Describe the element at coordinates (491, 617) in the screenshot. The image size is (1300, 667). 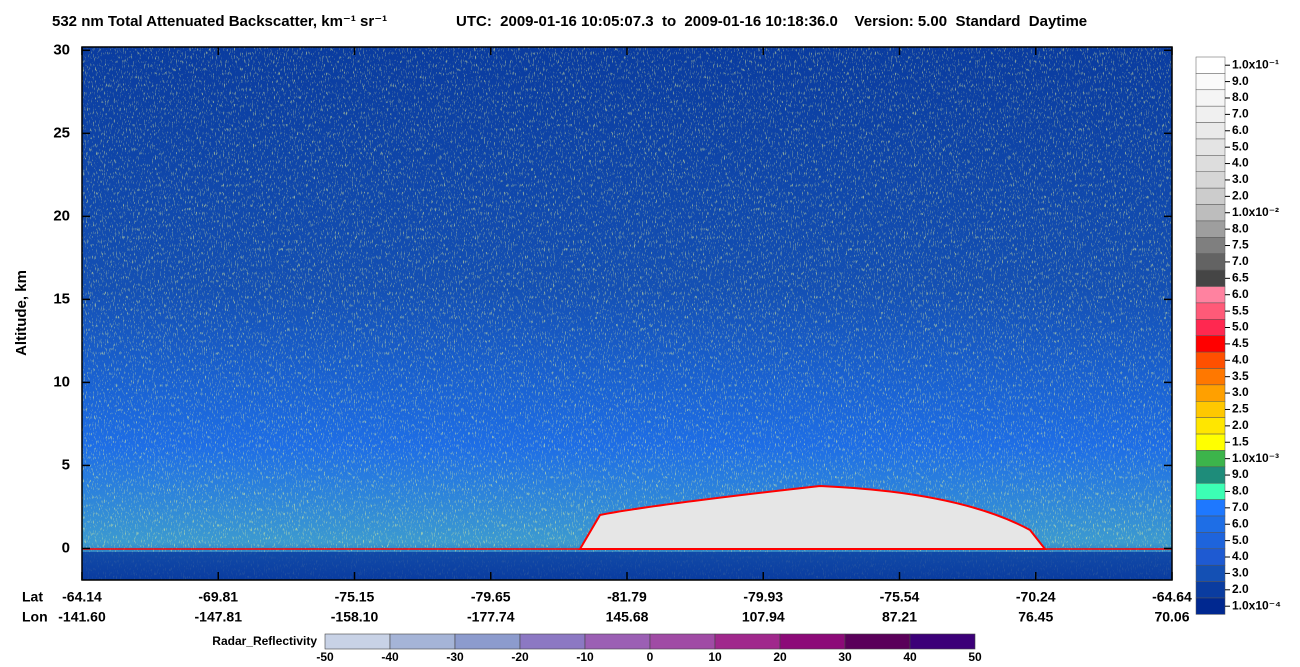
I see `lon-label: -177.74` at that location.